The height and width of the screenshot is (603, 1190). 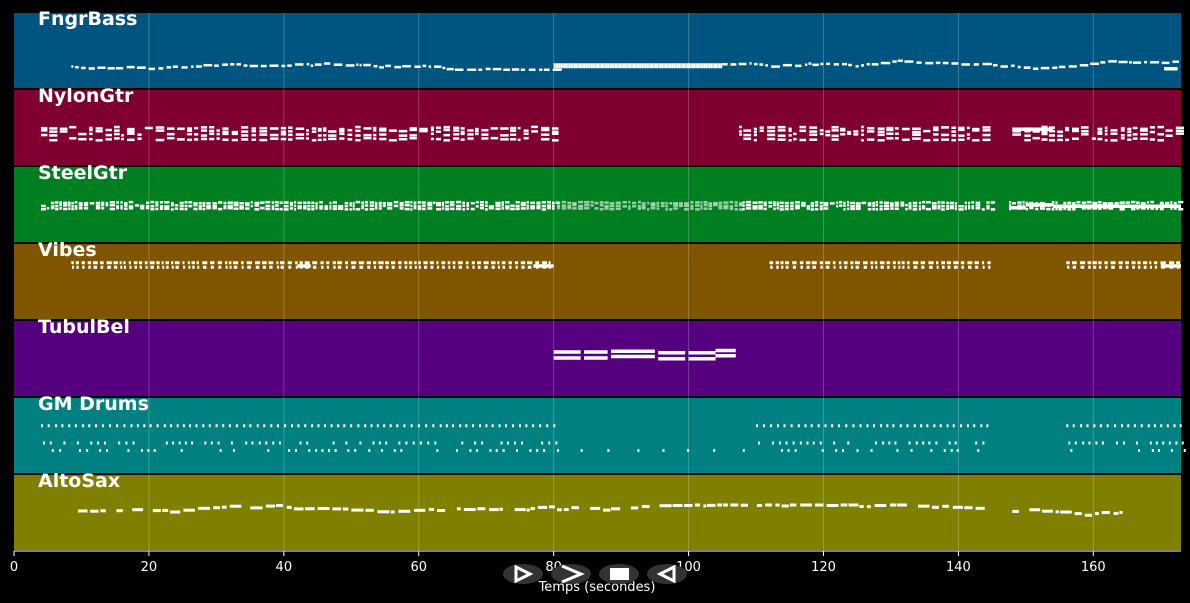 What do you see at coordinates (597, 50) in the screenshot?
I see `track-lane` at bounding box center [597, 50].